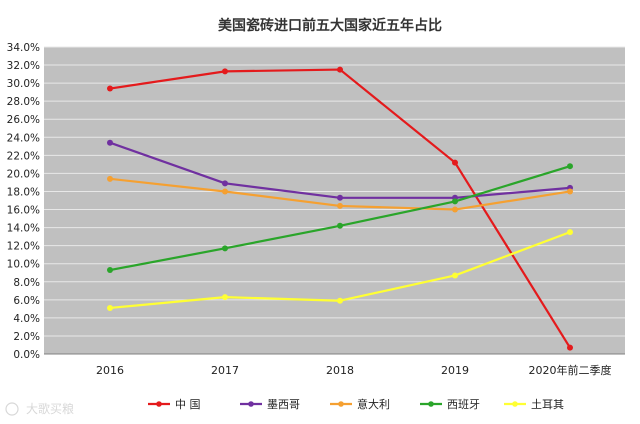  What do you see at coordinates (26, 355) in the screenshot?
I see `y-tick-label: 0.0%` at bounding box center [26, 355].